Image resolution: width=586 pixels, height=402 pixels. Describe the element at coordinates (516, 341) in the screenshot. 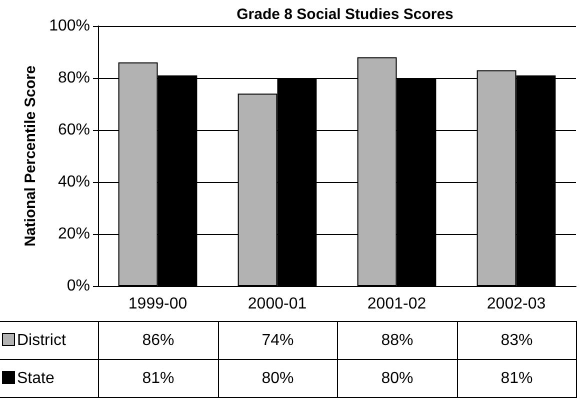

I see `data-label: 83%` at that location.